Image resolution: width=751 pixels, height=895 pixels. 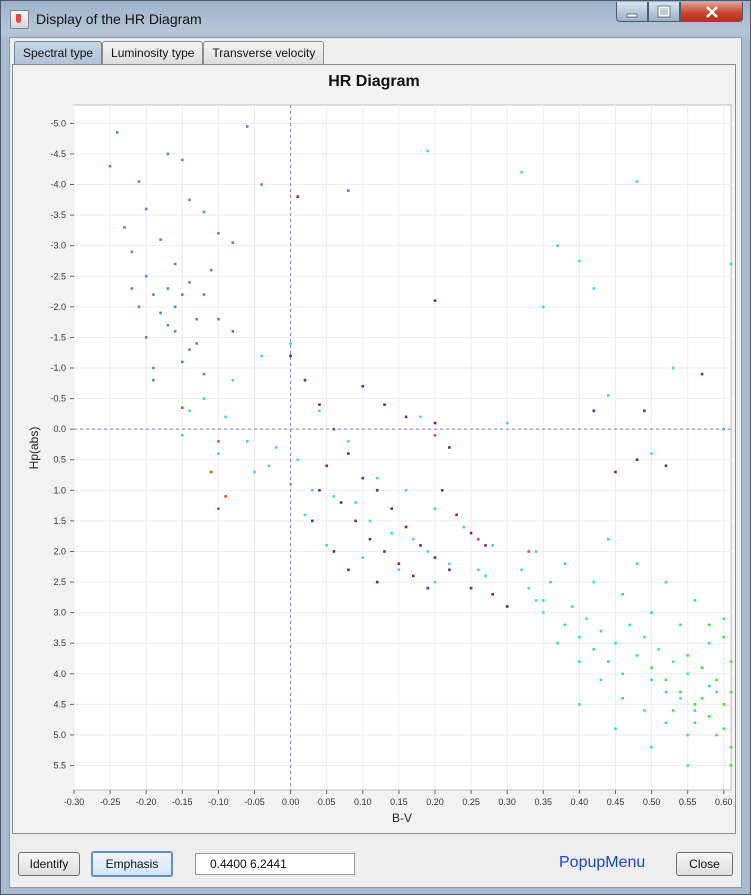 I want to click on y-tick-label: -2.0, so click(x=58, y=307).